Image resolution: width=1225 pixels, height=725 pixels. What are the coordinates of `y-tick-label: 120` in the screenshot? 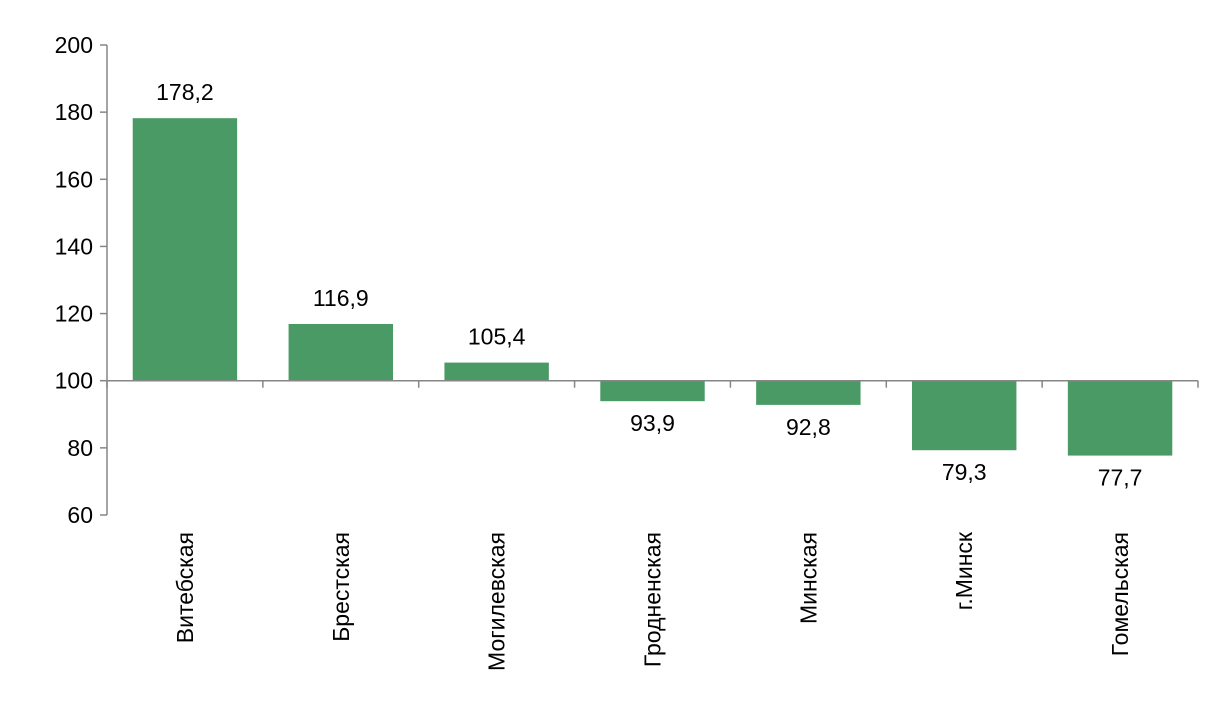 It's located at (74, 314).